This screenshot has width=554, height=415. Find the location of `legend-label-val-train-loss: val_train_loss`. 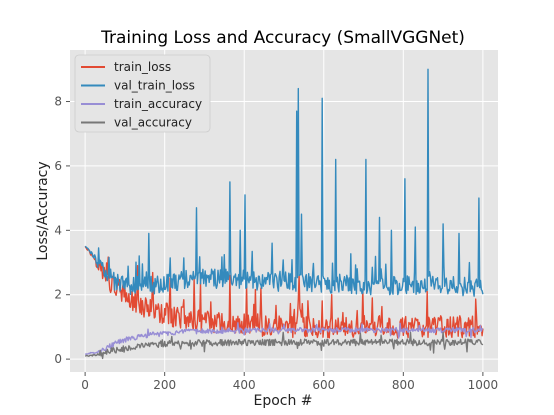

legend-label-val-train-loss: val_train_loss is located at coordinates (154, 86).